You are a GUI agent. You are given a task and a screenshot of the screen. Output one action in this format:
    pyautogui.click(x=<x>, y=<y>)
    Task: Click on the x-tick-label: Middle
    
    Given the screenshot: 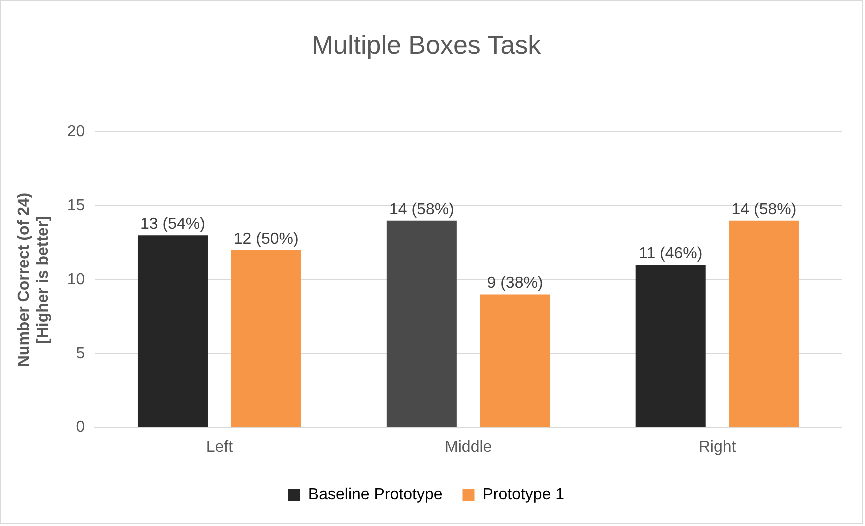 What is the action you would take?
    pyautogui.click(x=468, y=447)
    